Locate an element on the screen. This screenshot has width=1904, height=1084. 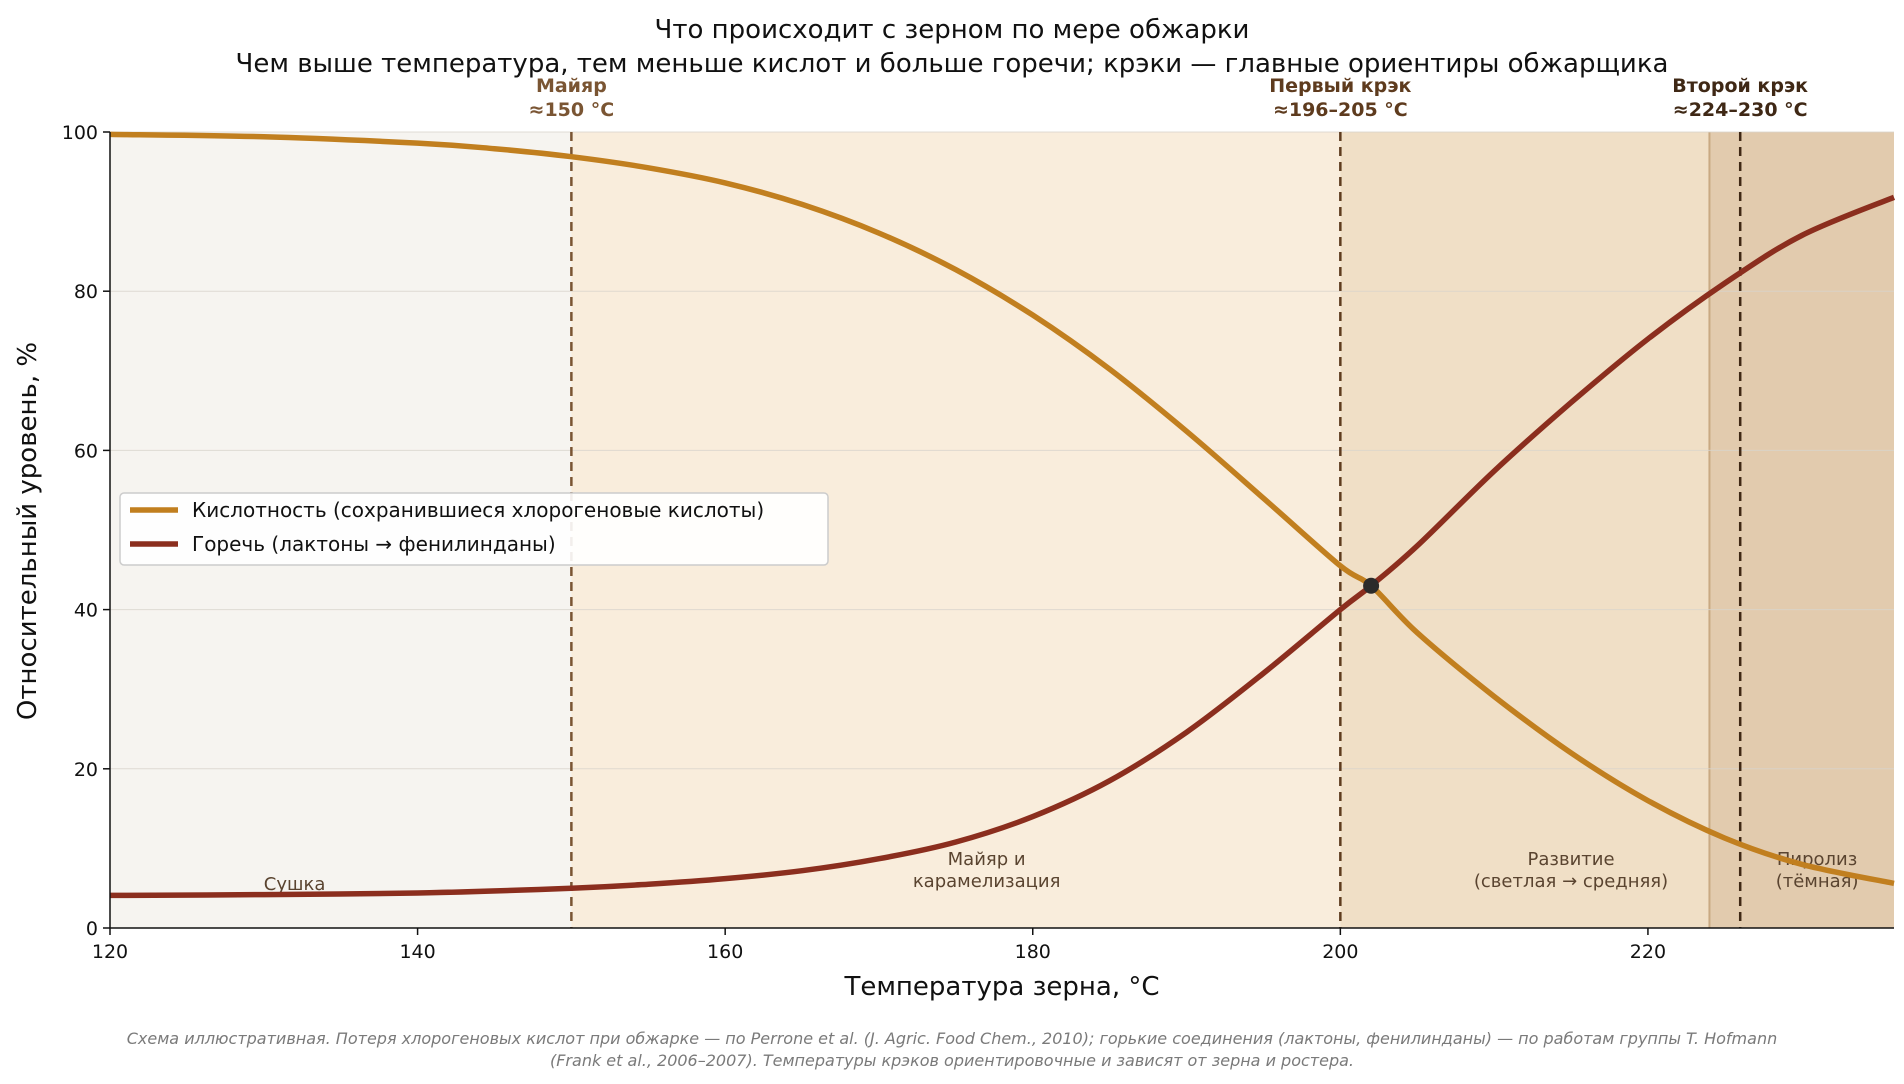
chart-title: Что происходит с зерном по мере обжарки is located at coordinates (952, 30).